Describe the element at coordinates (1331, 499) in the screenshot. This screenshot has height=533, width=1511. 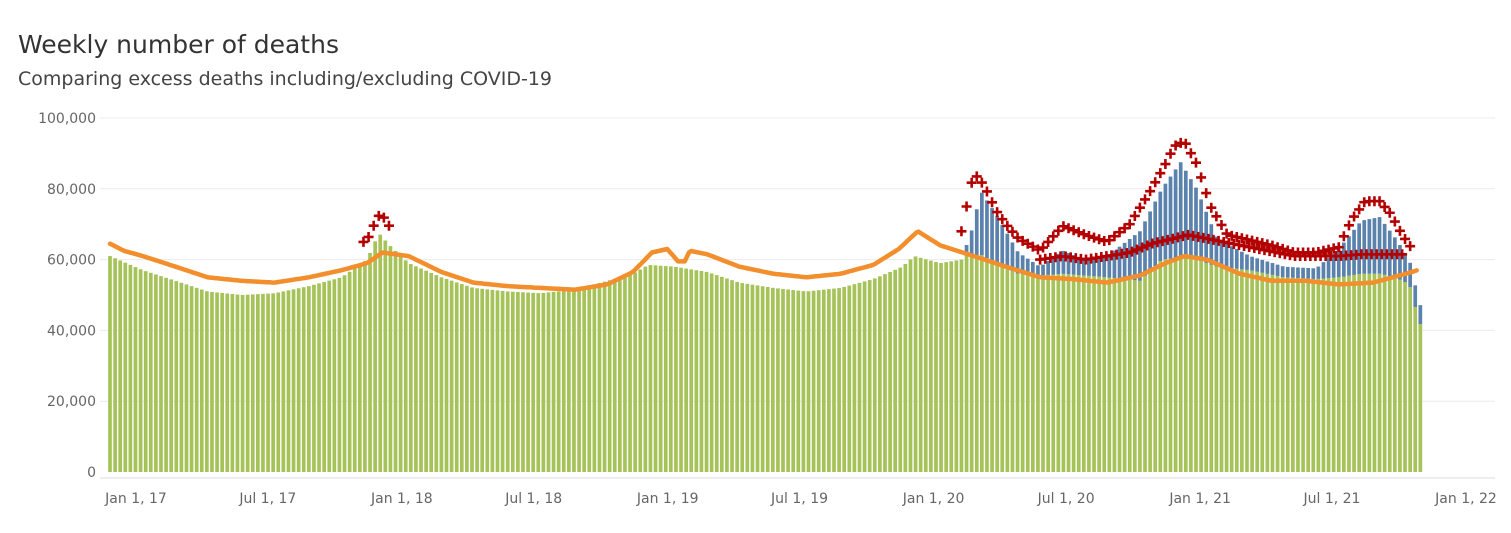
I see `x-tick-label: Jul 1, 21` at that location.